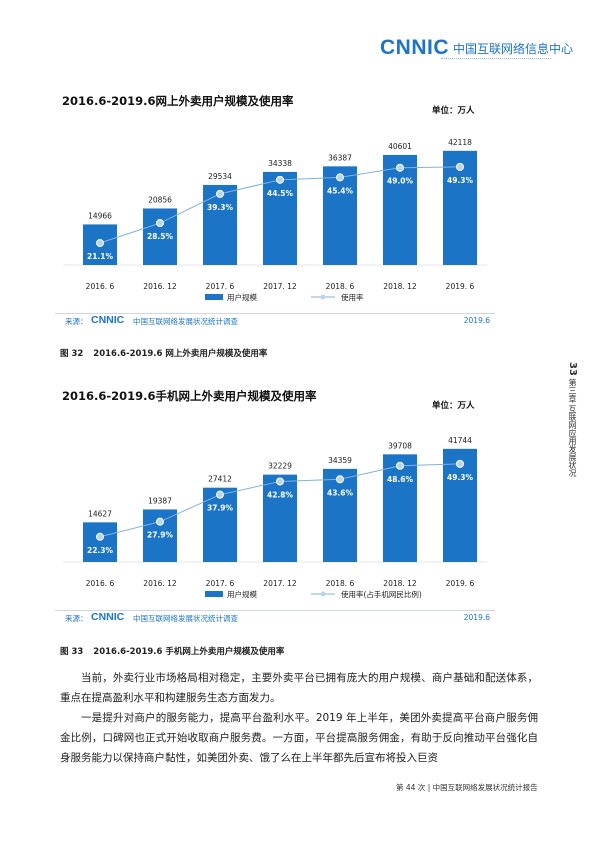 This screenshot has width=596, height=842. I want to click on chart1-source-org: 中国互联网络发展状况统计调查, so click(185, 321).